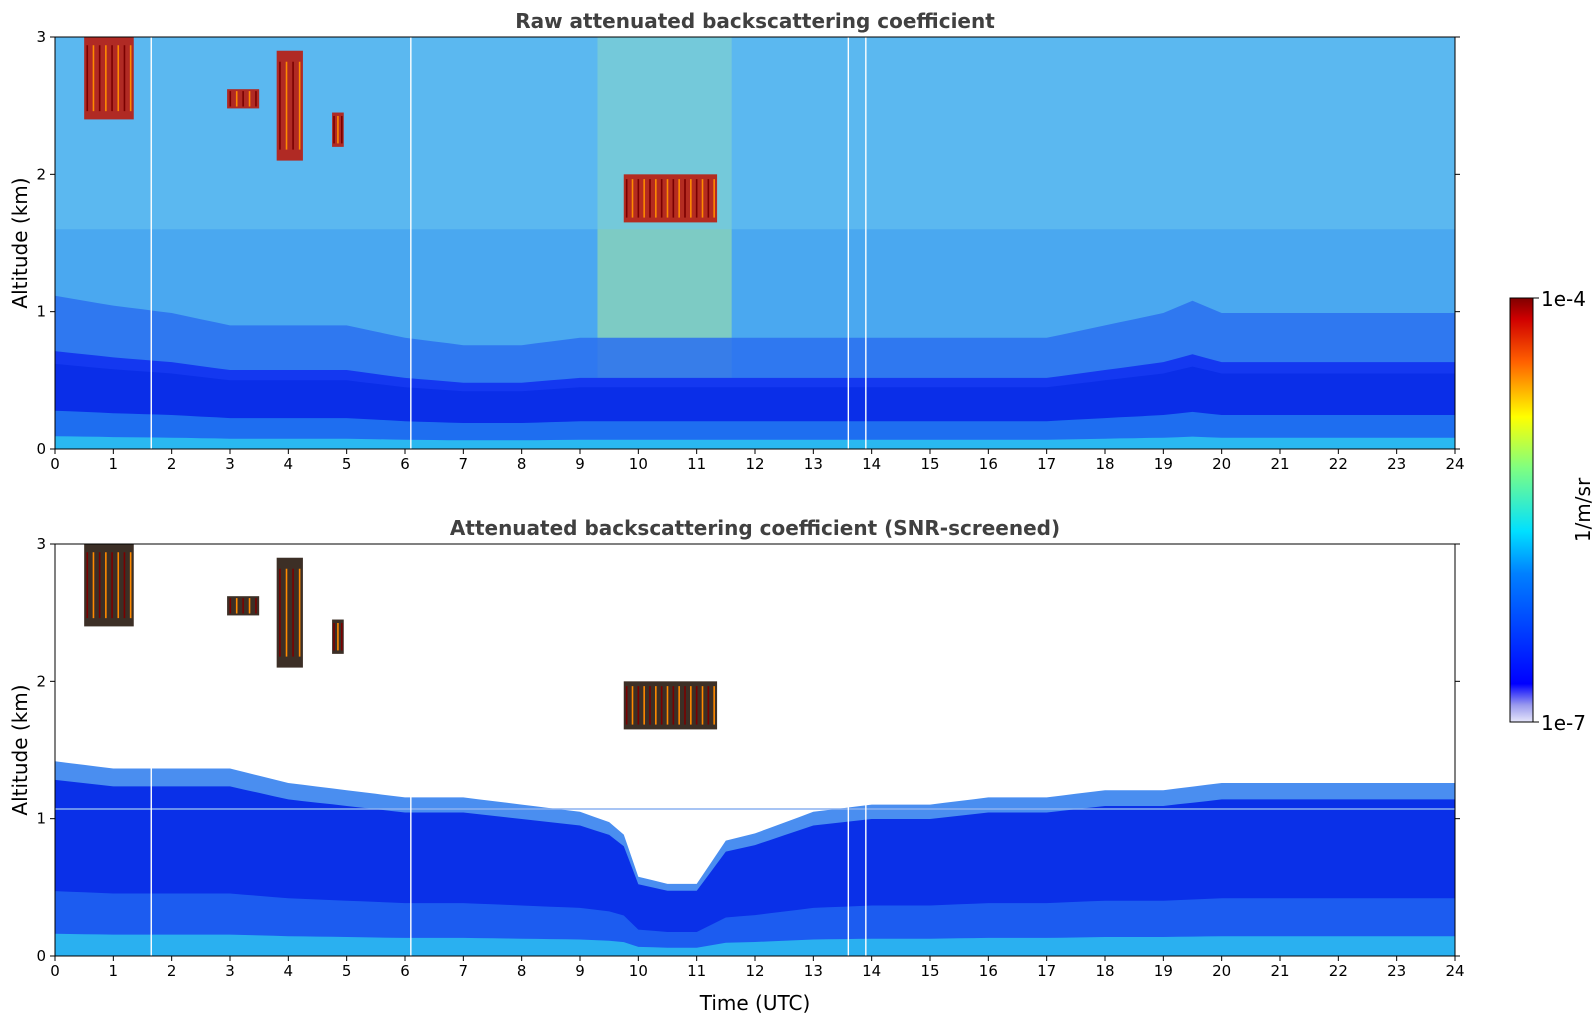  Describe the element at coordinates (1563, 723) in the screenshot. I see `colorbar-min-label: 1e-7` at that location.